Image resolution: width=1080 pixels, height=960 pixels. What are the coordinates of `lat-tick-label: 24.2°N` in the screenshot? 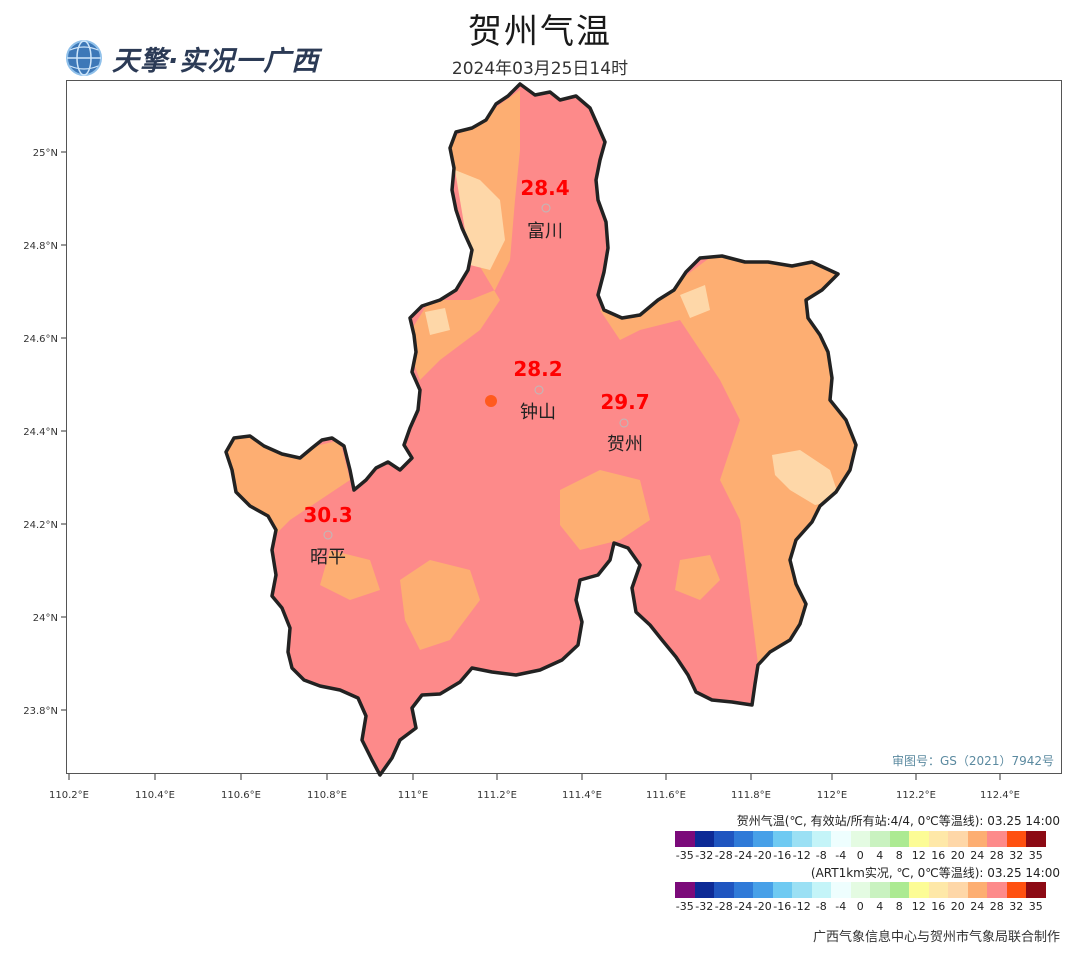 It's located at (40, 525).